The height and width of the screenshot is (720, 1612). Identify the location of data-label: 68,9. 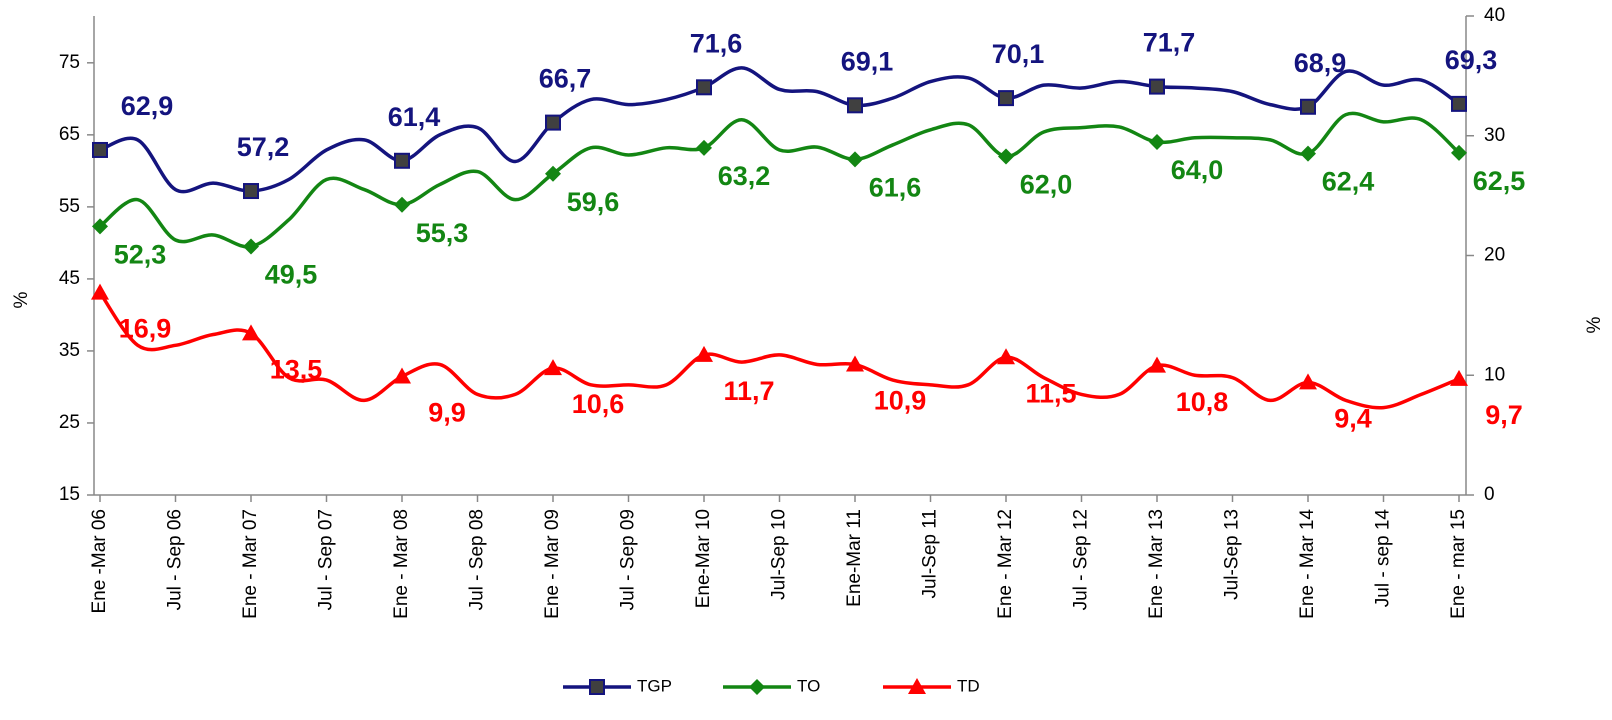
(1320, 63).